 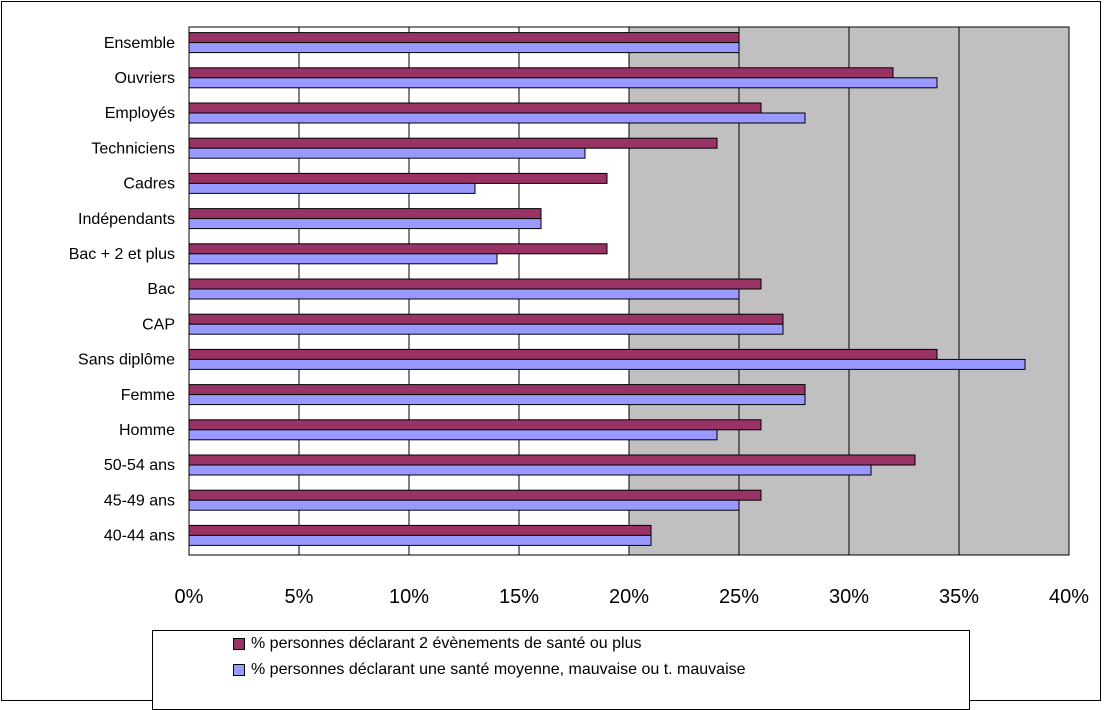 I want to click on category-label: Ouvriers, so click(x=145, y=78).